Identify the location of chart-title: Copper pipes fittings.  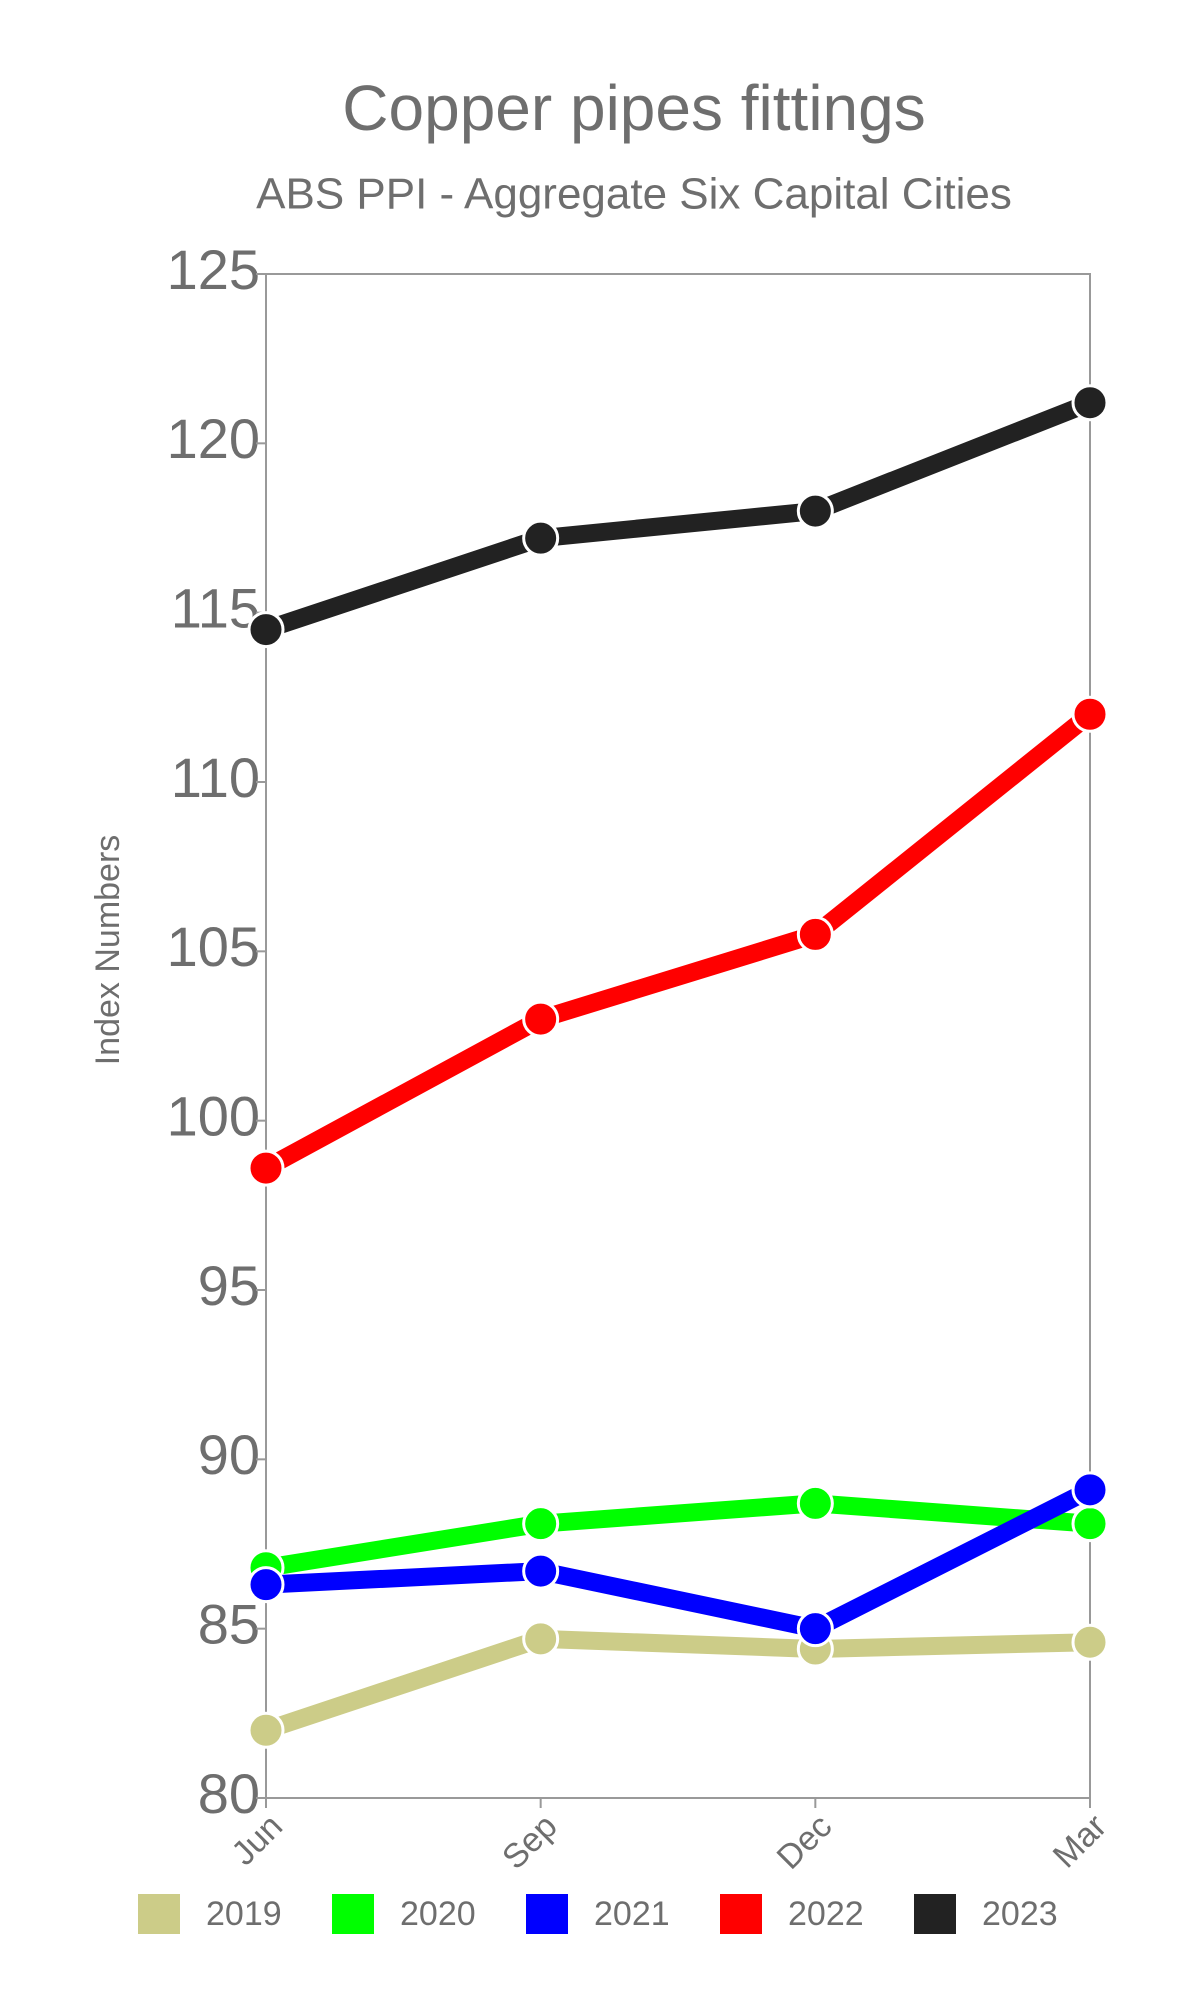
(633, 108).